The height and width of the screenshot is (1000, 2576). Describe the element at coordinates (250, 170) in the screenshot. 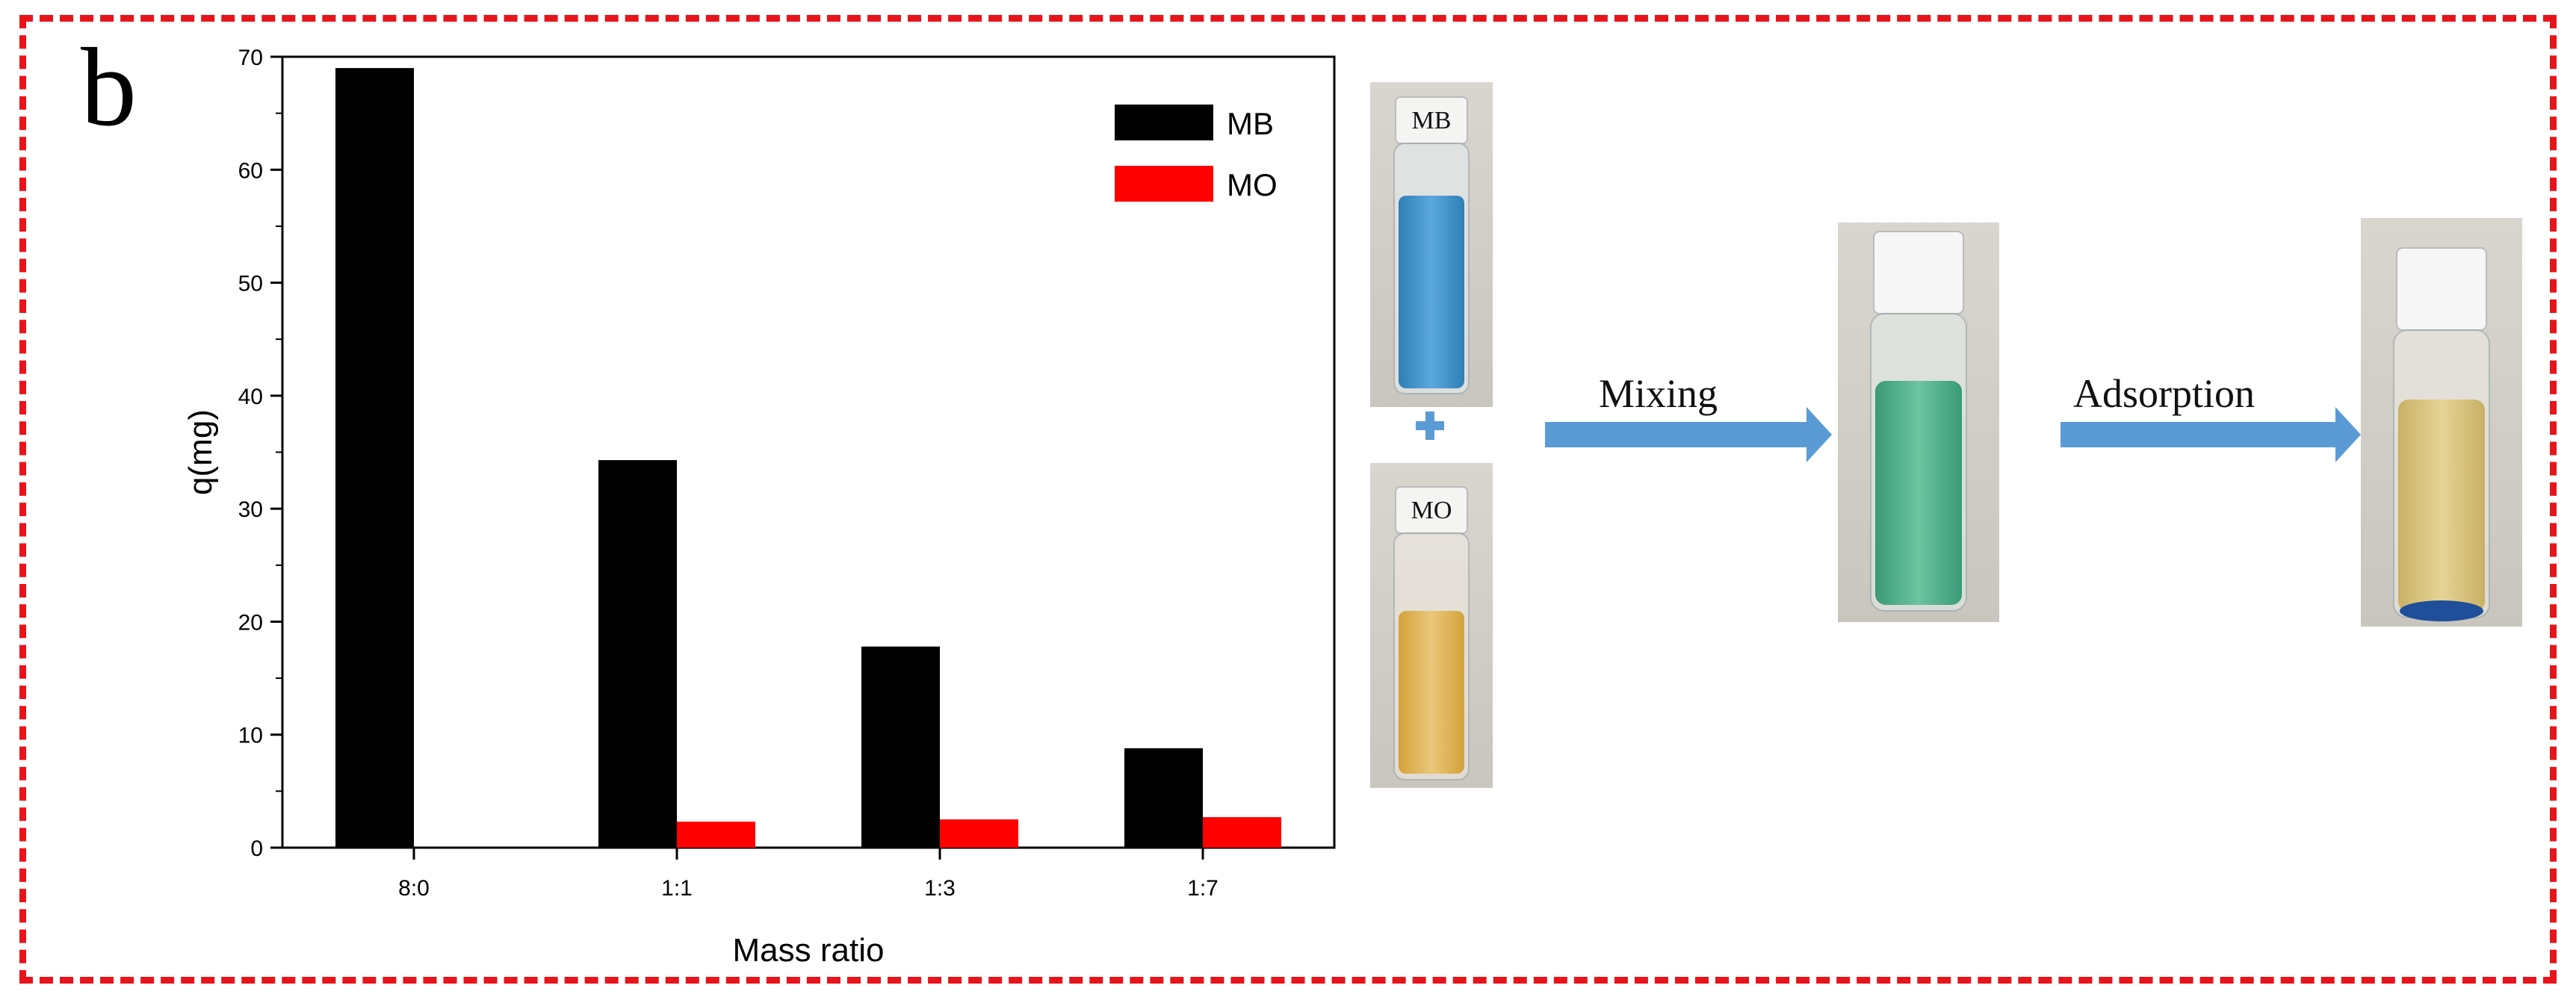

I see `y-tick-label: 60` at that location.